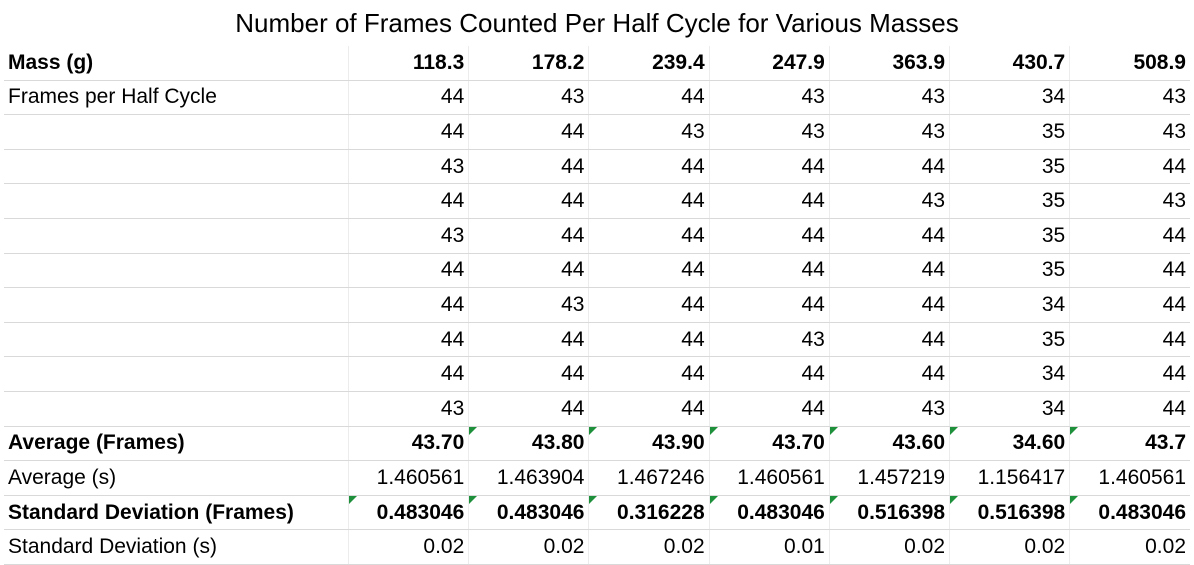 The height and width of the screenshot is (565, 1194). What do you see at coordinates (1010, 444) in the screenshot?
I see `average-frames-cell: 34.60` at bounding box center [1010, 444].